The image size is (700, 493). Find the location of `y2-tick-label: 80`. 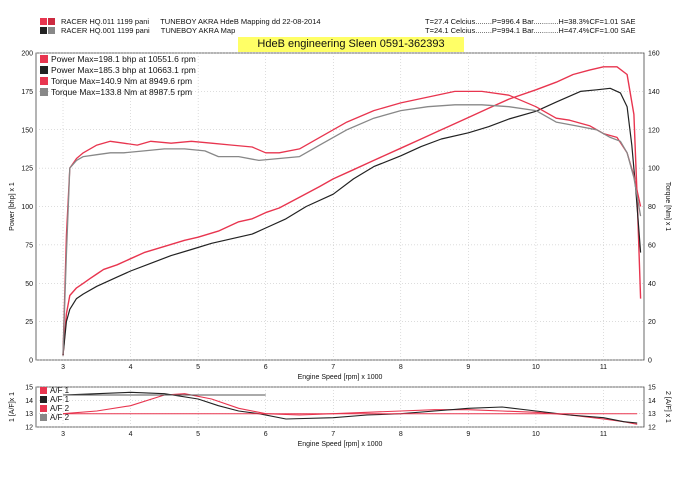

y2-tick-label: 80 is located at coordinates (652, 207).